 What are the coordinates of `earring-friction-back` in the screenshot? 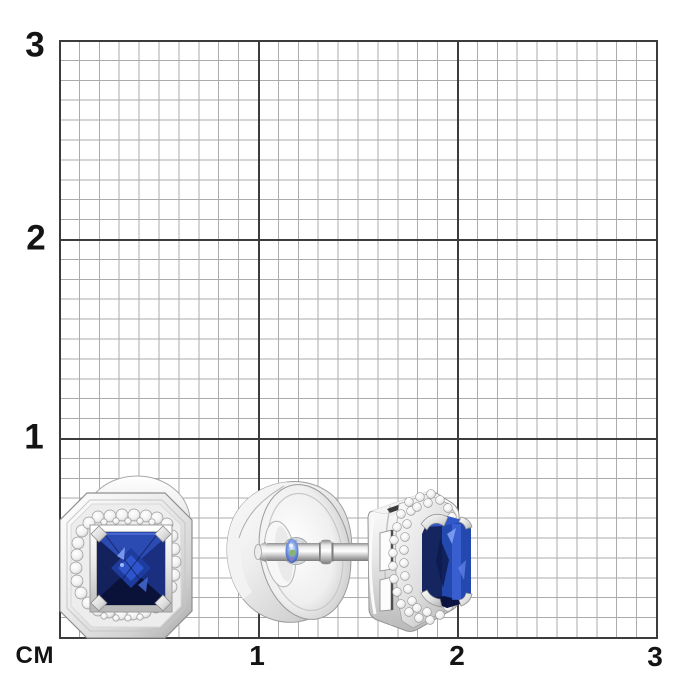 It's located at (298, 552).